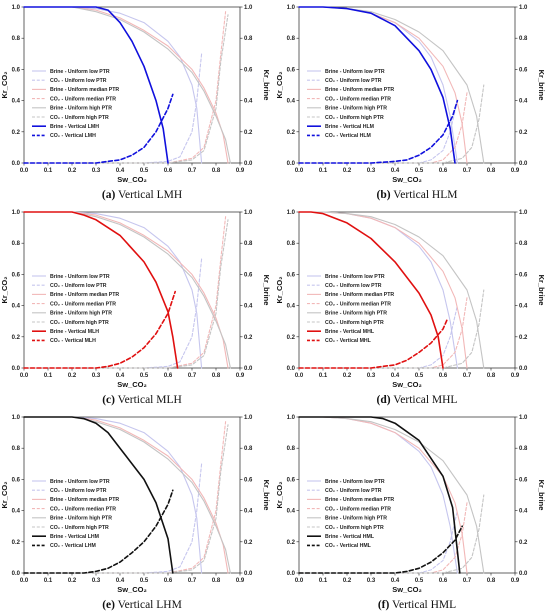 The image size is (550, 616). Describe the element at coordinates (348, 136) in the screenshot. I see `legend-label: CO₂ - Vertical HLM` at that location.